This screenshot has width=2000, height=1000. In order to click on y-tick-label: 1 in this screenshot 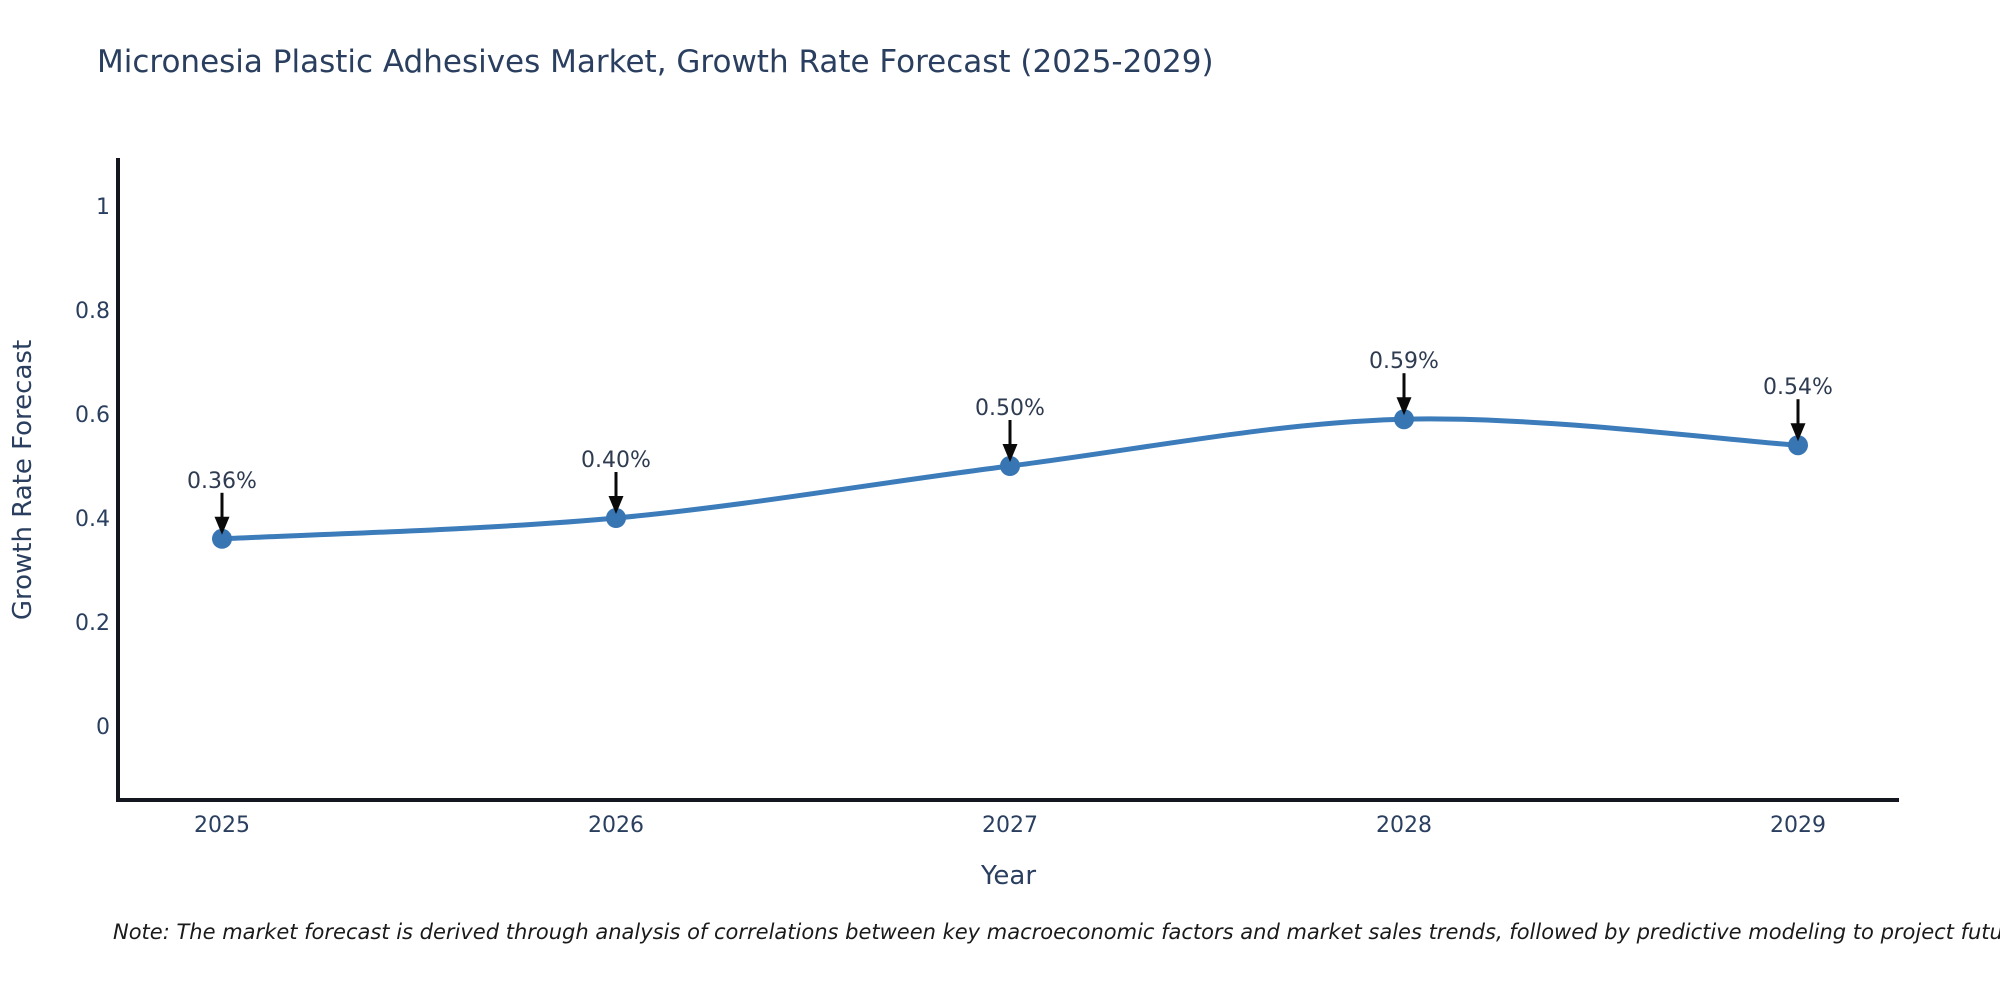, I will do `click(103, 207)`.